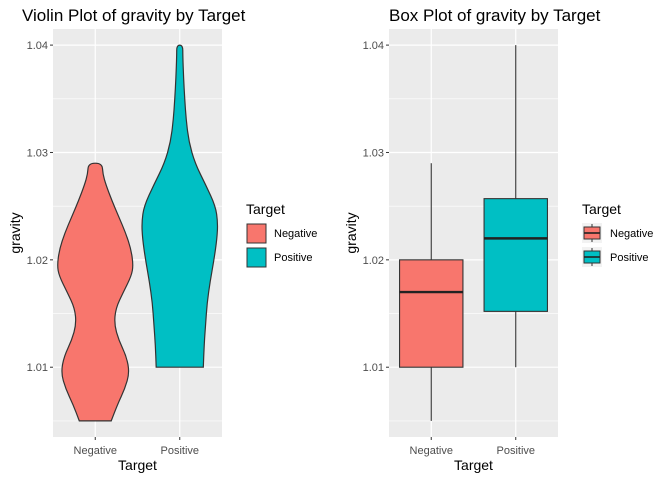 The width and height of the screenshot is (672, 480). Describe the element at coordinates (495, 15) in the screenshot. I see `box-plot-title: Box Plot of gravity by Target` at that location.